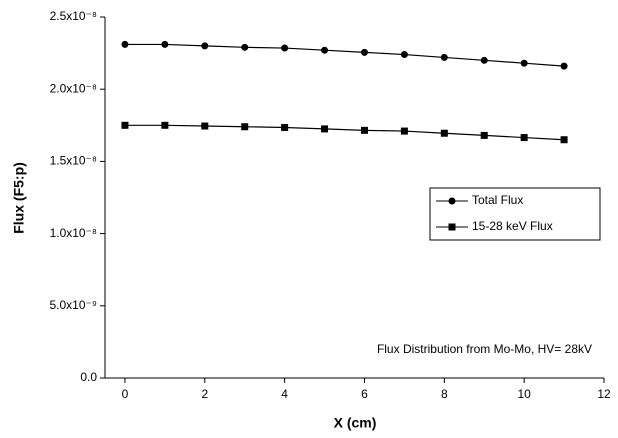 The width and height of the screenshot is (618, 438). What do you see at coordinates (355, 423) in the screenshot?
I see `x-axis-title: X (cm)` at bounding box center [355, 423].